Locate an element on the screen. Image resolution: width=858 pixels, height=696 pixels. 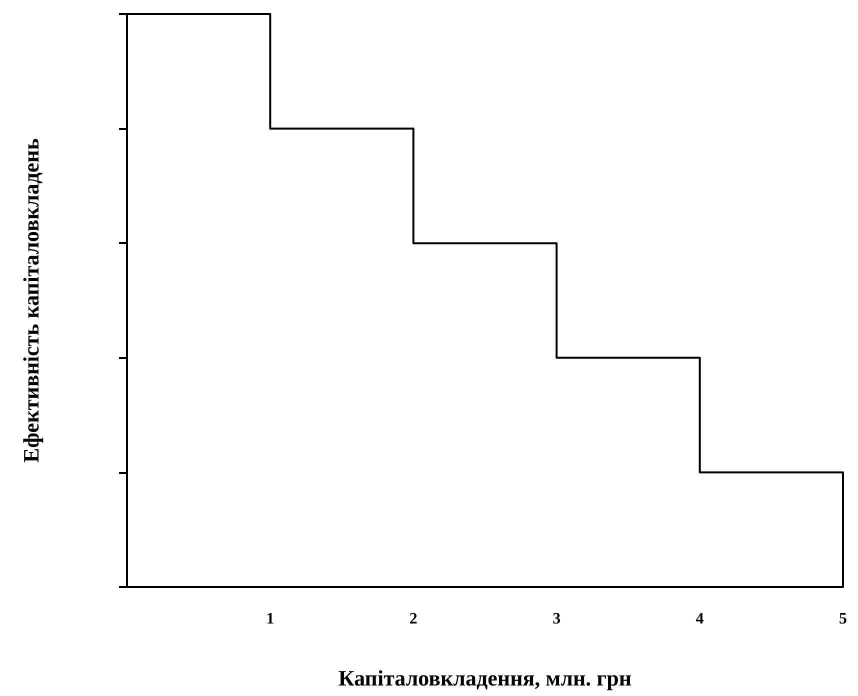
x-tick-label: 1 is located at coordinates (270, 619).